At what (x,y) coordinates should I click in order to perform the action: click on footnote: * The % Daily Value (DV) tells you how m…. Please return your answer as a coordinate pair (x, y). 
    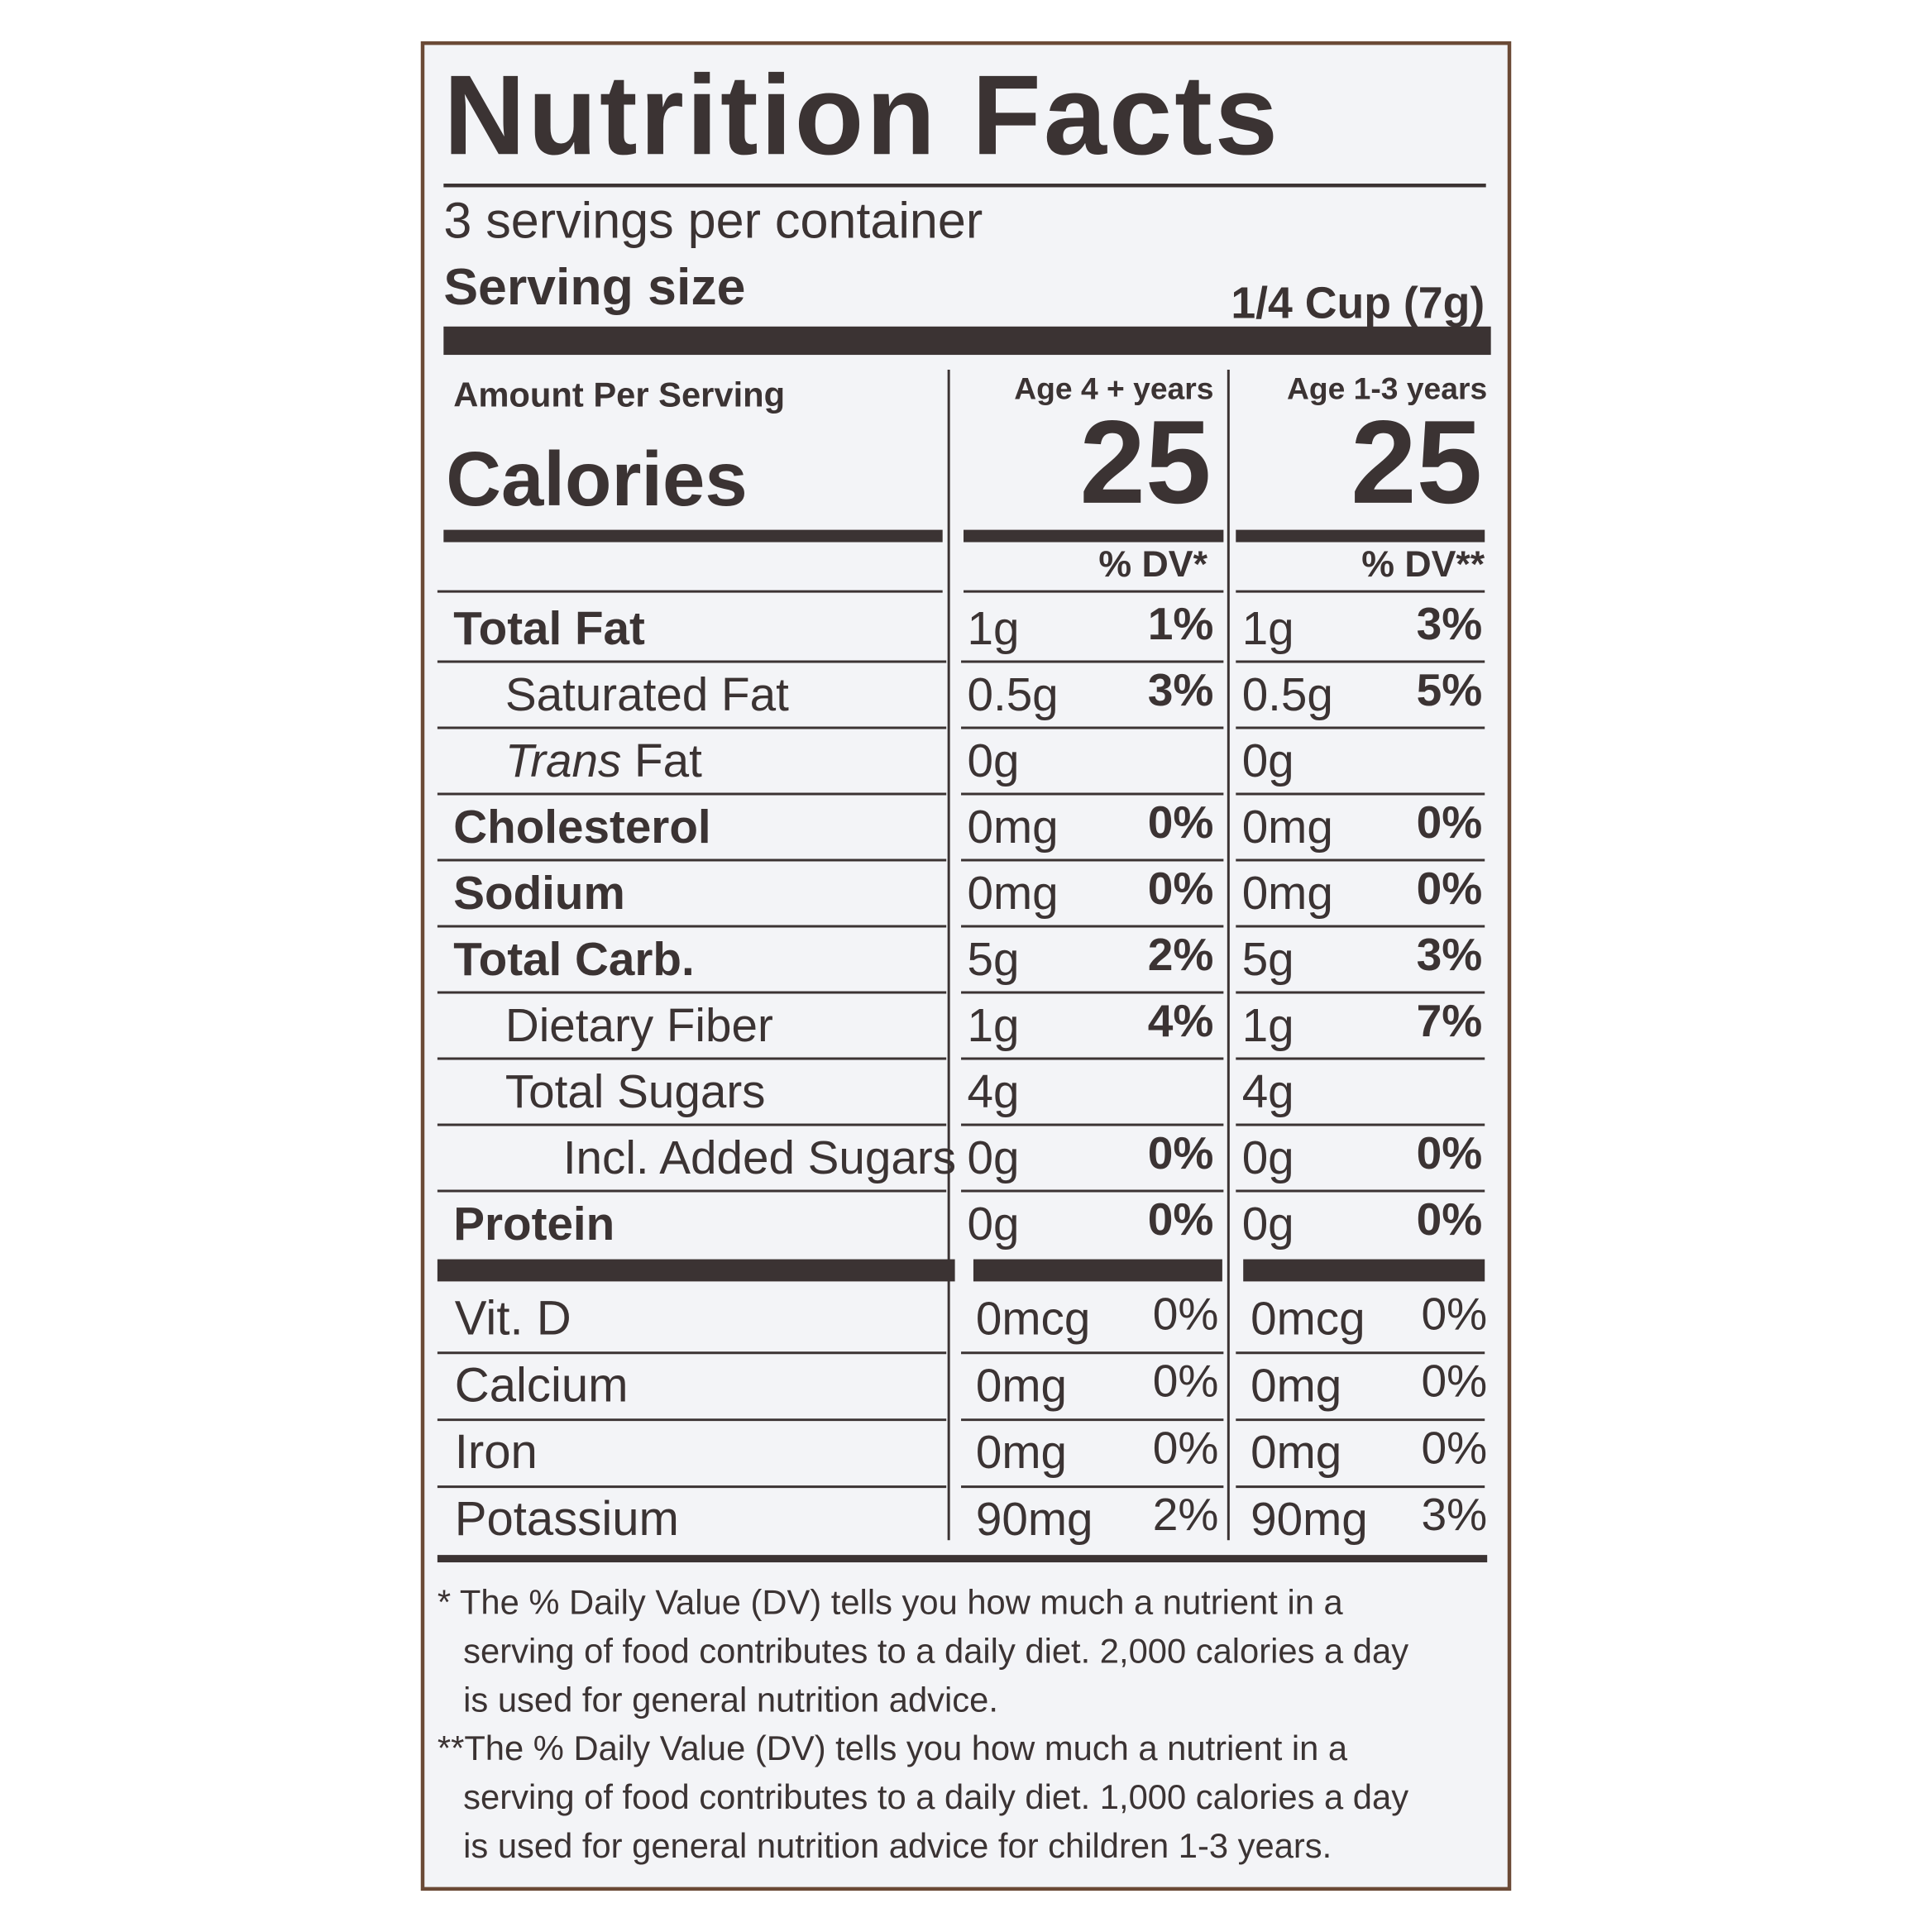
    Looking at the image, I should click on (891, 1602).